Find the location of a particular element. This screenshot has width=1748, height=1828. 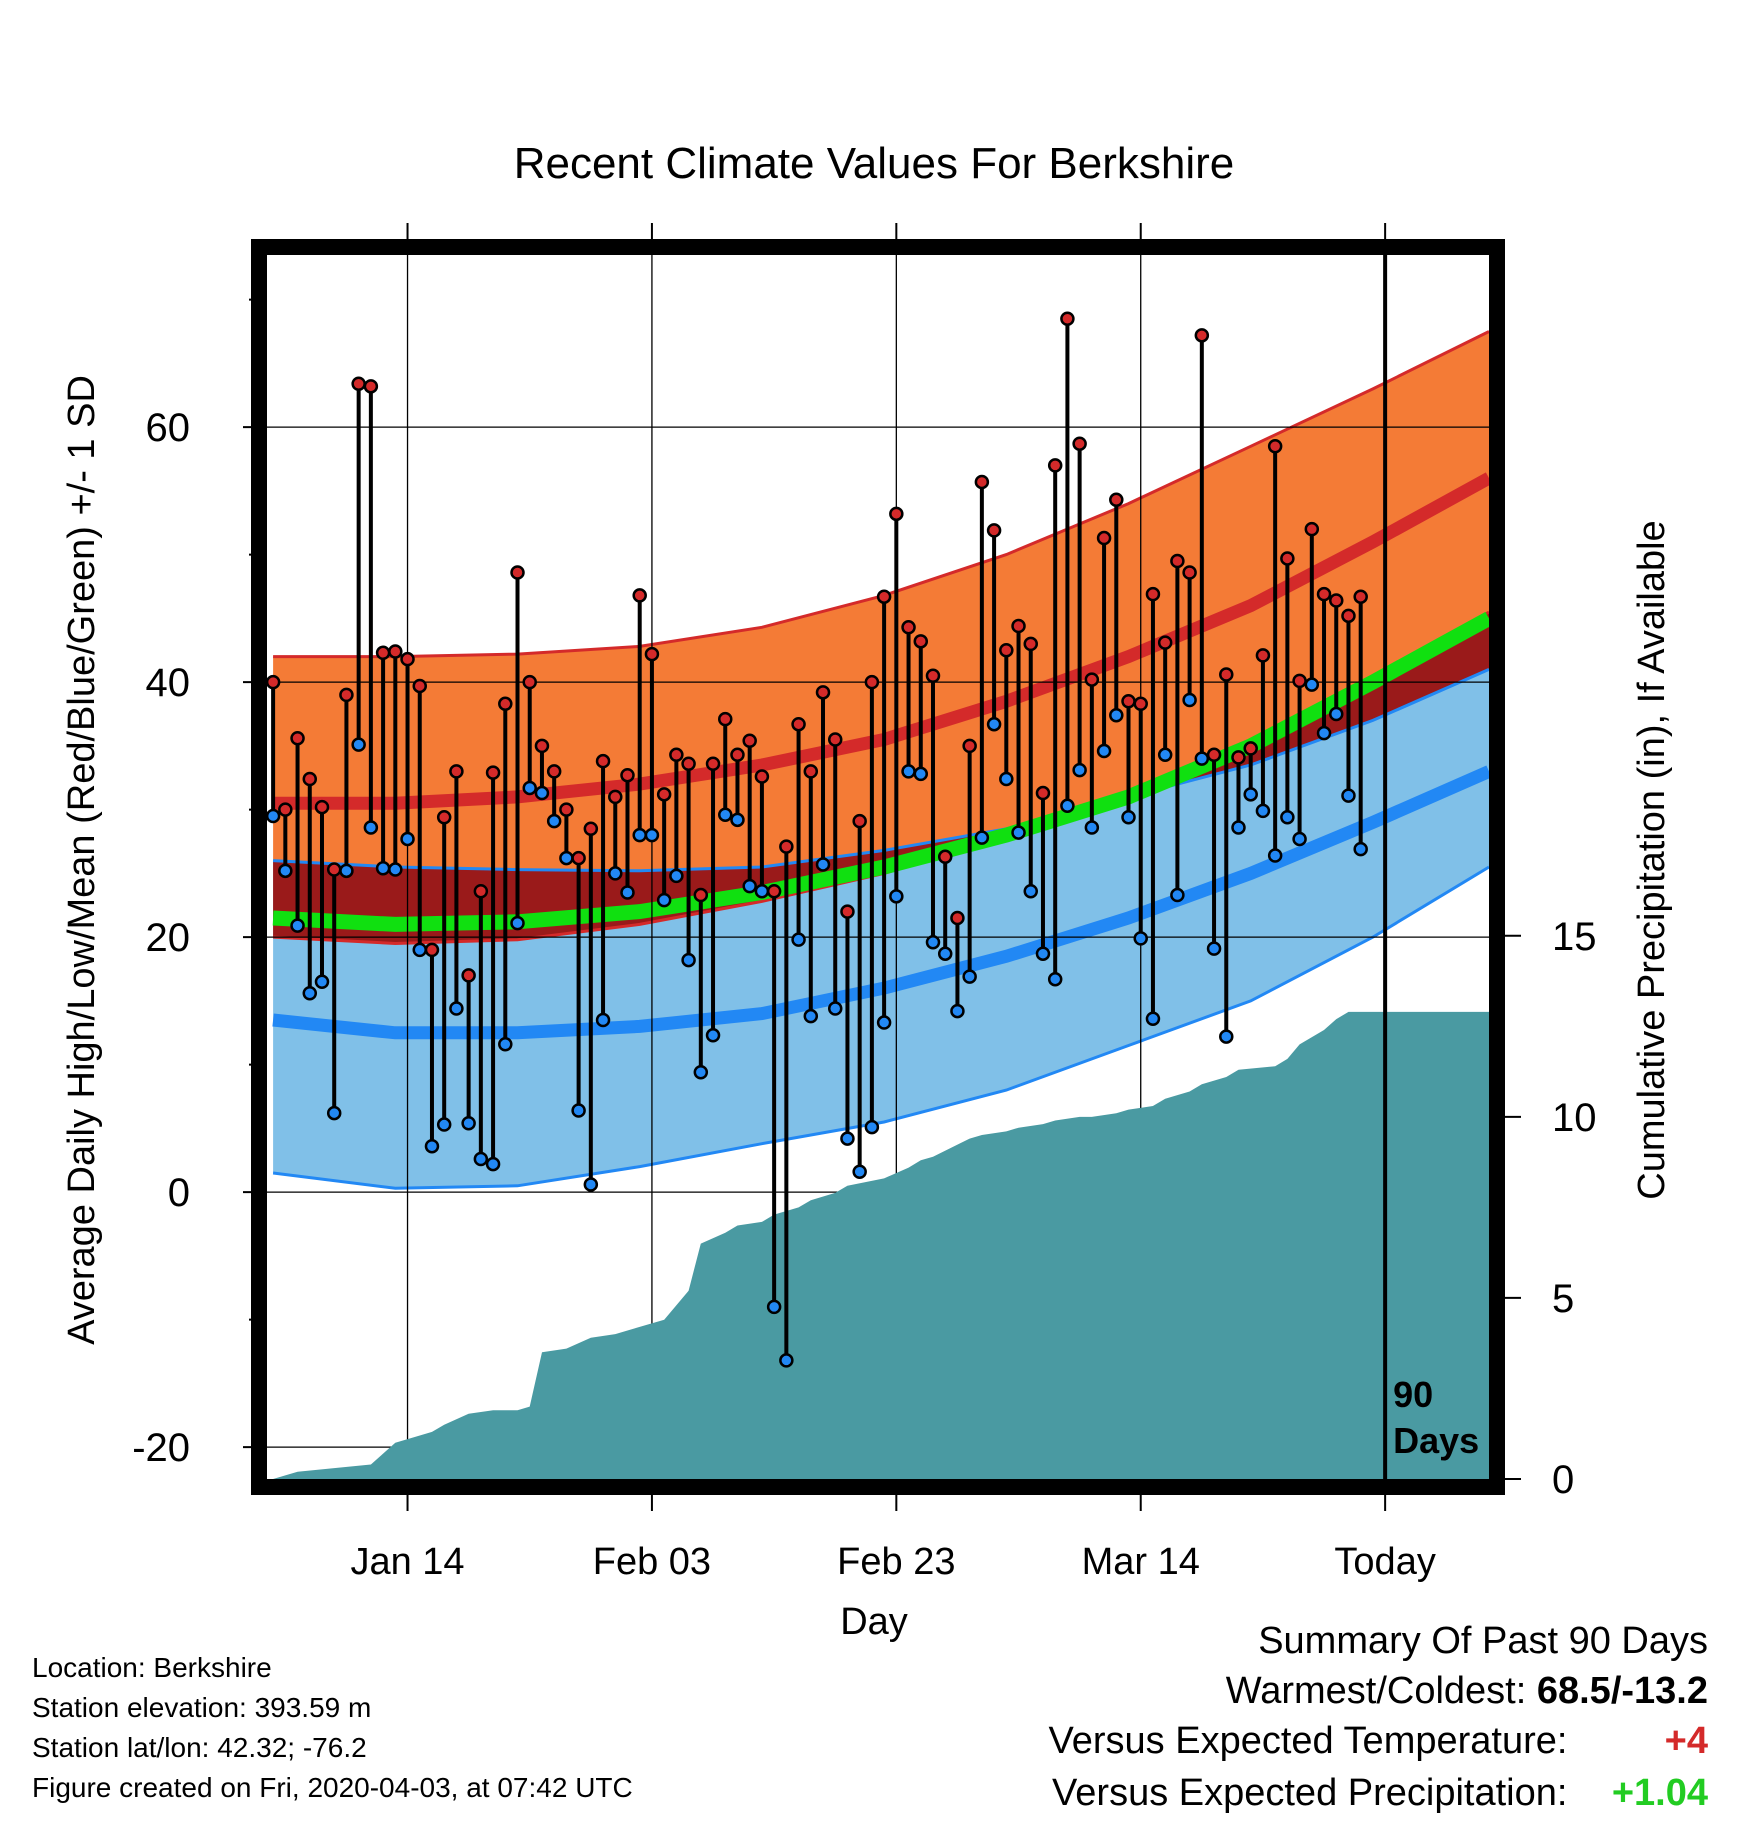

x-tick-label: Feb 23 is located at coordinates (896, 1562).